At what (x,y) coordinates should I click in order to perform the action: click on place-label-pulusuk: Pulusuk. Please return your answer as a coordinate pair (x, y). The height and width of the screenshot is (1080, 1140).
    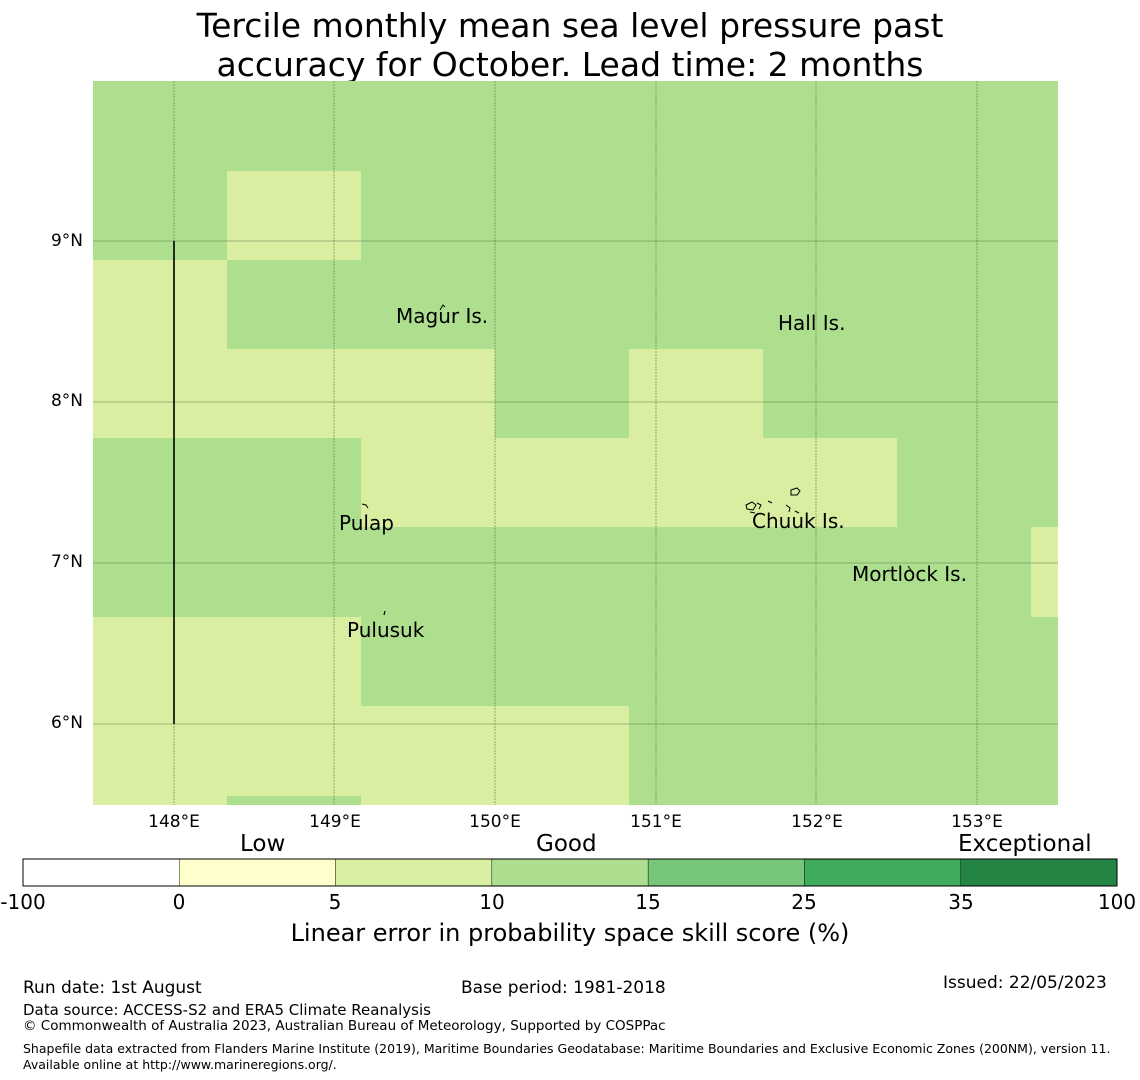
    Looking at the image, I should click on (386, 630).